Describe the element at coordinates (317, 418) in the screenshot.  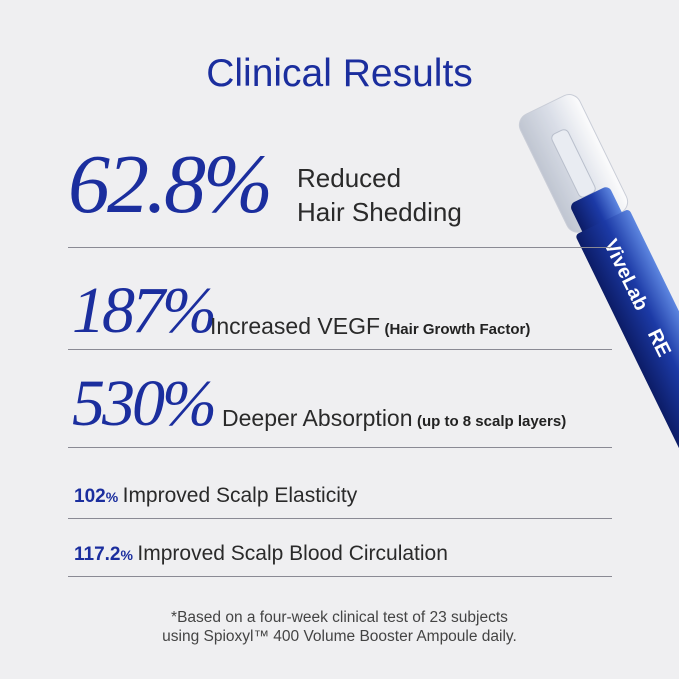
I see `label: Deeper Absorption` at that location.